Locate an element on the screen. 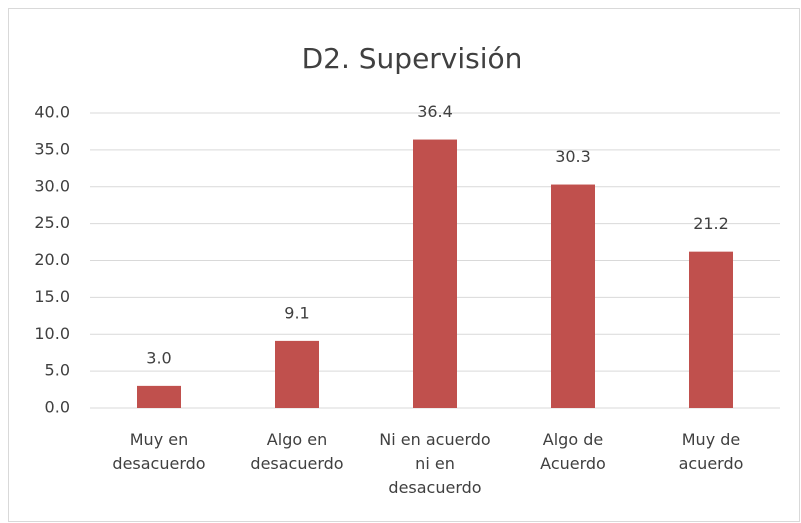 The width and height of the screenshot is (801, 523). y-tick-label: 10.0 is located at coordinates (52, 333).